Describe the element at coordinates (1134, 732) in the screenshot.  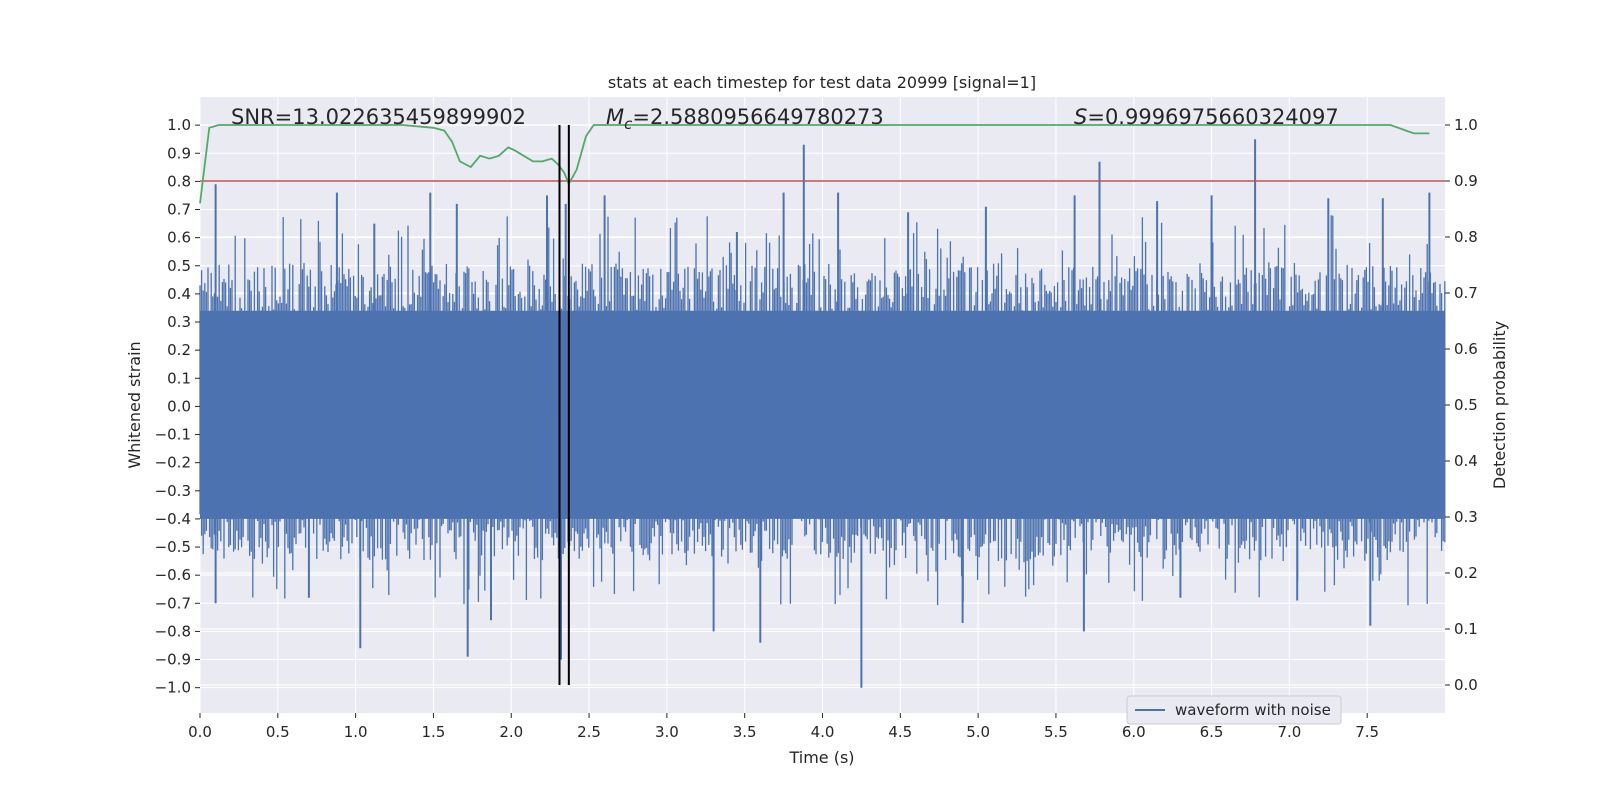
I see `x-tick-label: 6.0` at that location.